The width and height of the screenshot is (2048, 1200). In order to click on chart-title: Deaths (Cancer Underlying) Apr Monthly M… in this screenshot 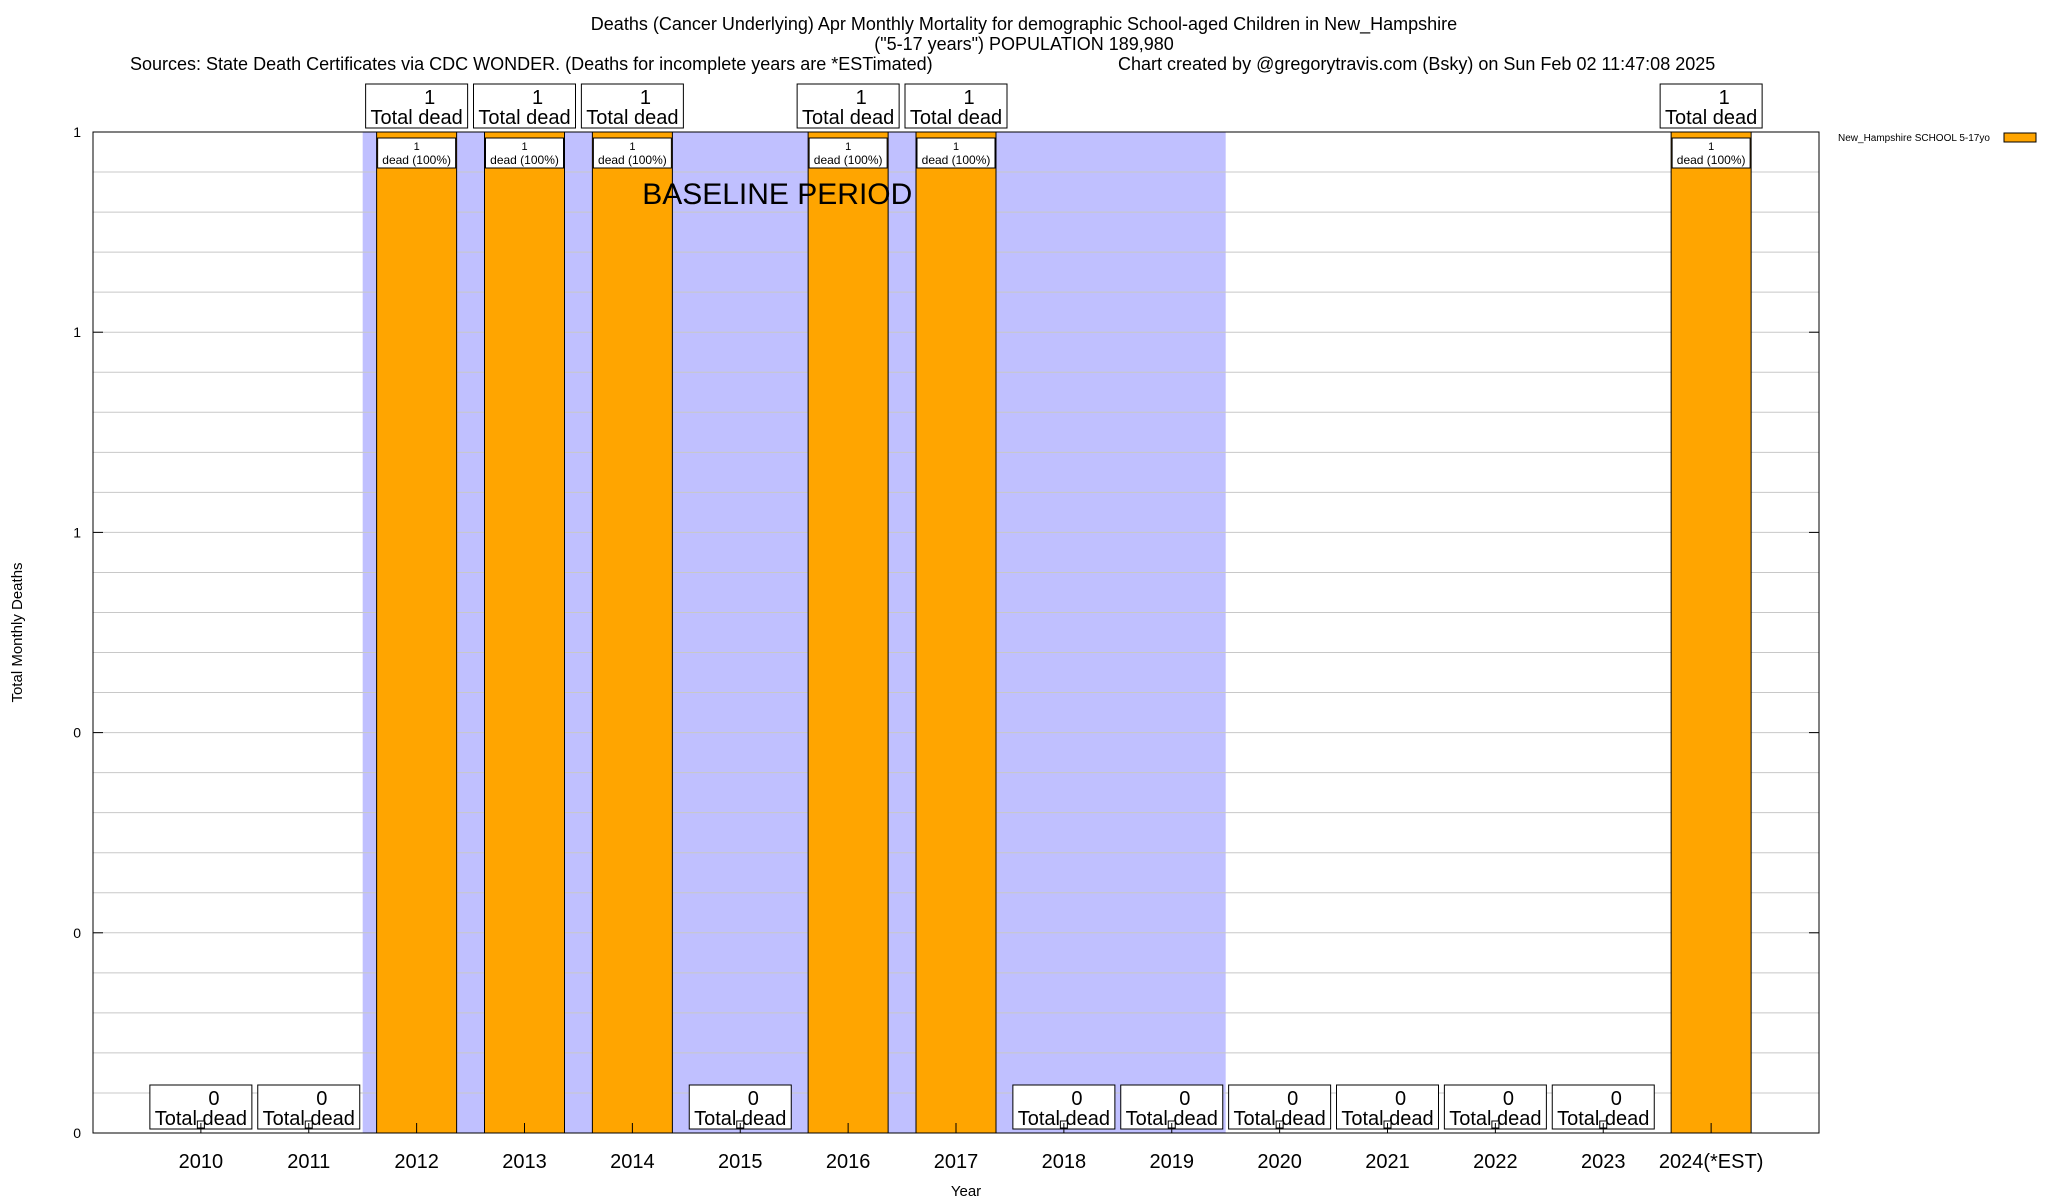, I will do `click(1024, 24)`.